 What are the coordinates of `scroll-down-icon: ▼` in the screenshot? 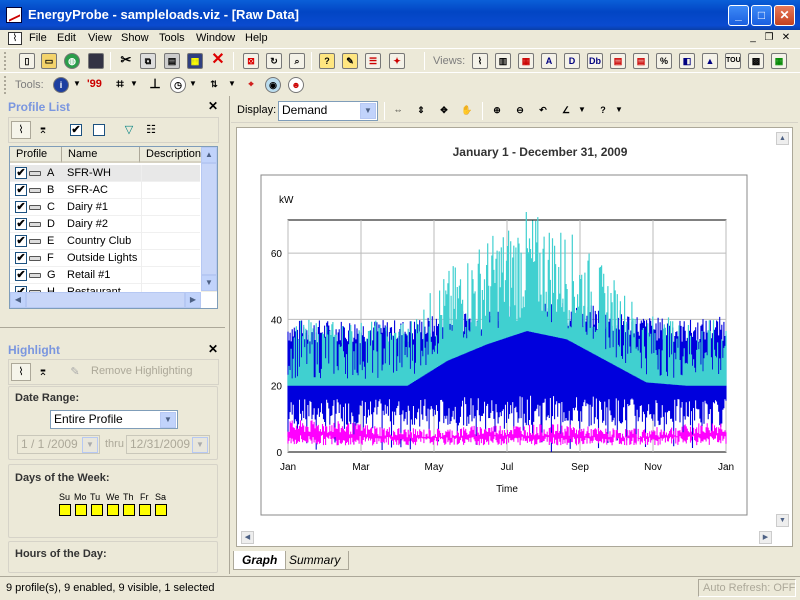 It's located at (209, 283).